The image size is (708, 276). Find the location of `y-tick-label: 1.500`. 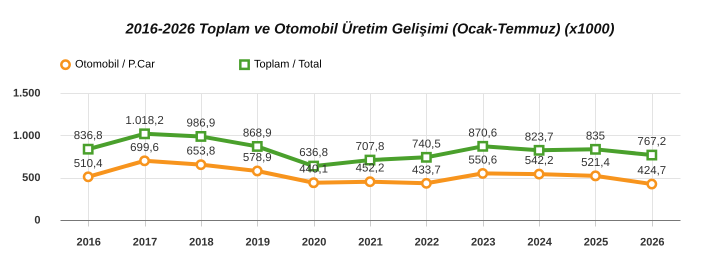

y-tick-label: 1.500 is located at coordinates (26, 94).